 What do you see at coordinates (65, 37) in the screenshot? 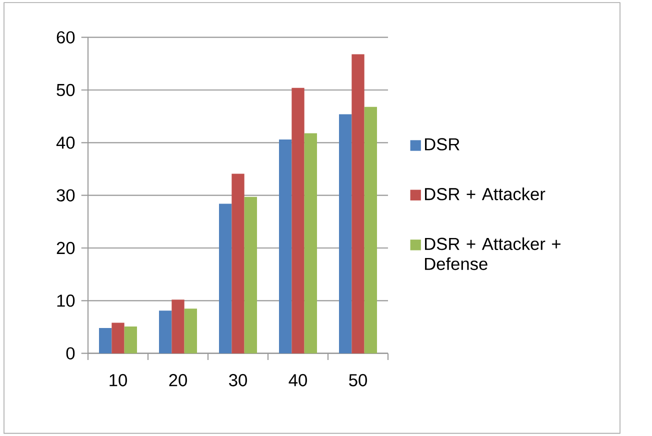
I see `y-tick-label: 60` at bounding box center [65, 37].